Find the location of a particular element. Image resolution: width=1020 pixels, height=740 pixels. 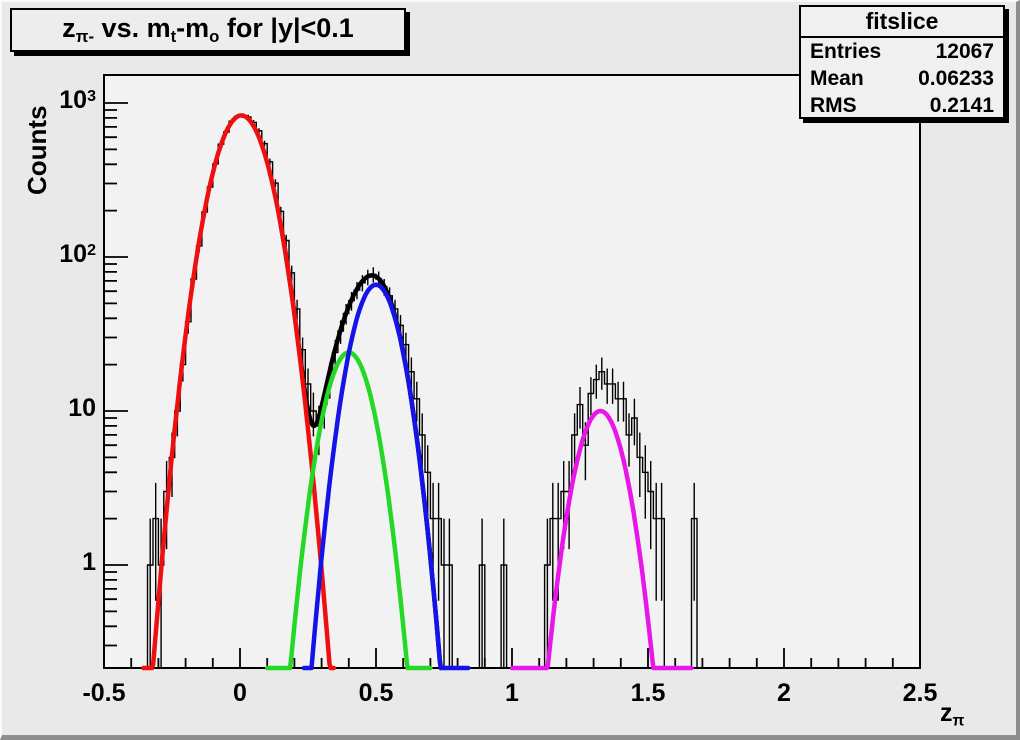

stats-title: fitslice is located at coordinates (902, 22).